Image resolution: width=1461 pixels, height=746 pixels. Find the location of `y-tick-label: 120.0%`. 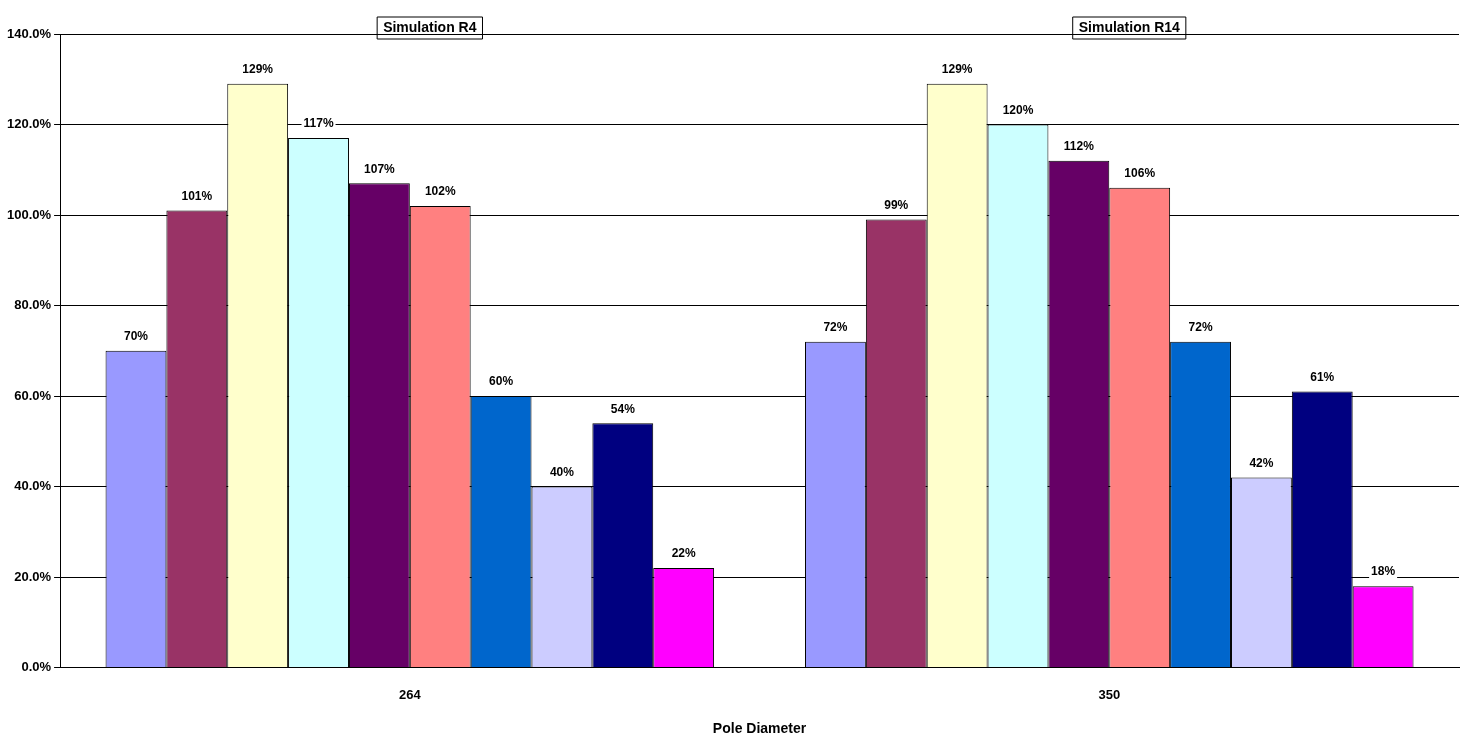

y-tick-label: 120.0% is located at coordinates (29, 124).